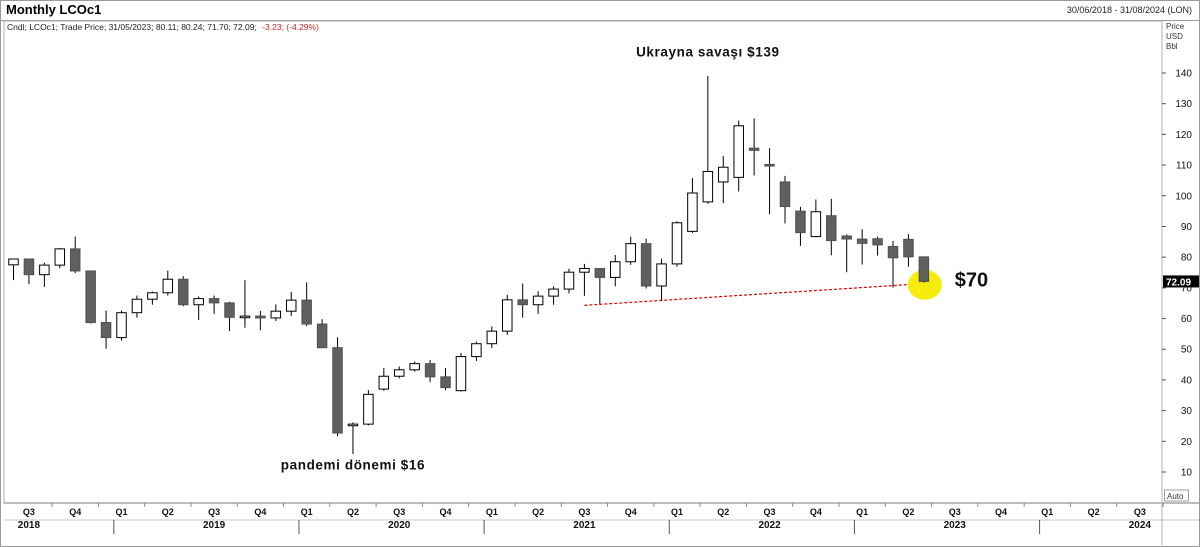 The height and width of the screenshot is (547, 1200). What do you see at coordinates (762, 294) in the screenshot?
I see `support-trendline` at bounding box center [762, 294].